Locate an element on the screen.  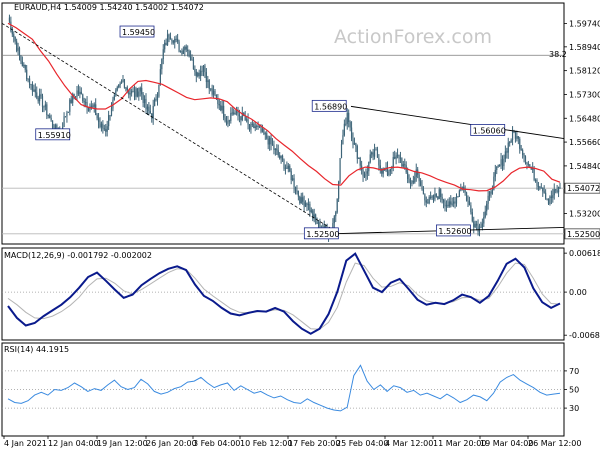
support-price-tag is located at coordinates (582, 234).